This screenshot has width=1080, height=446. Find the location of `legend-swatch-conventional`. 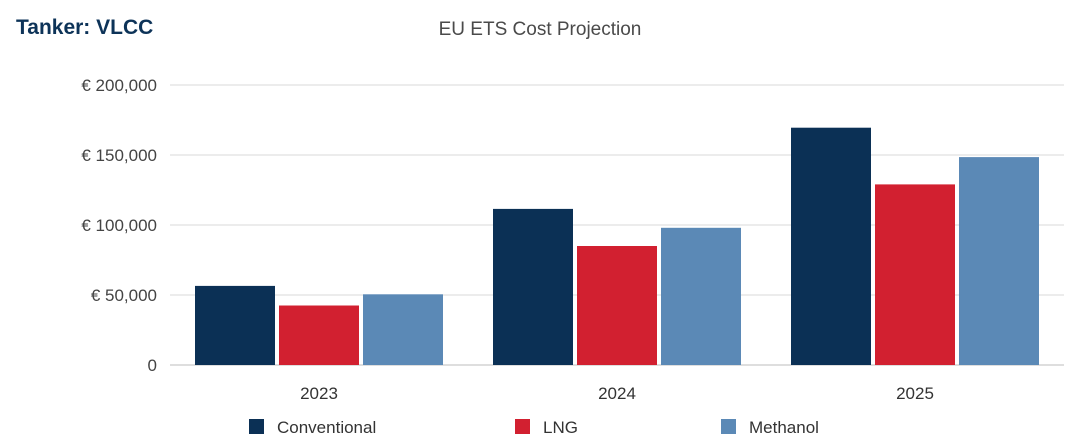

legend-swatch-conventional is located at coordinates (256, 426).